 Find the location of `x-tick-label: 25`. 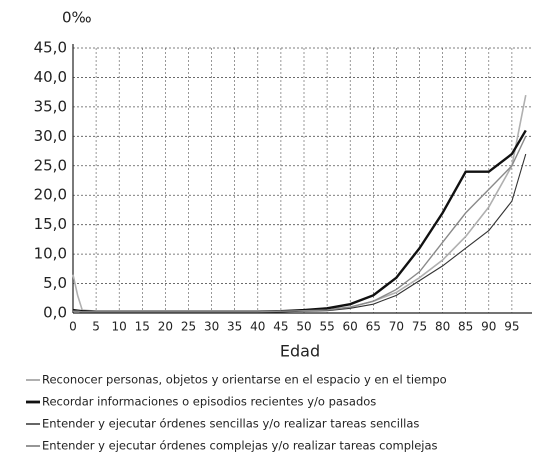

x-tick-label: 25 is located at coordinates (188, 327).